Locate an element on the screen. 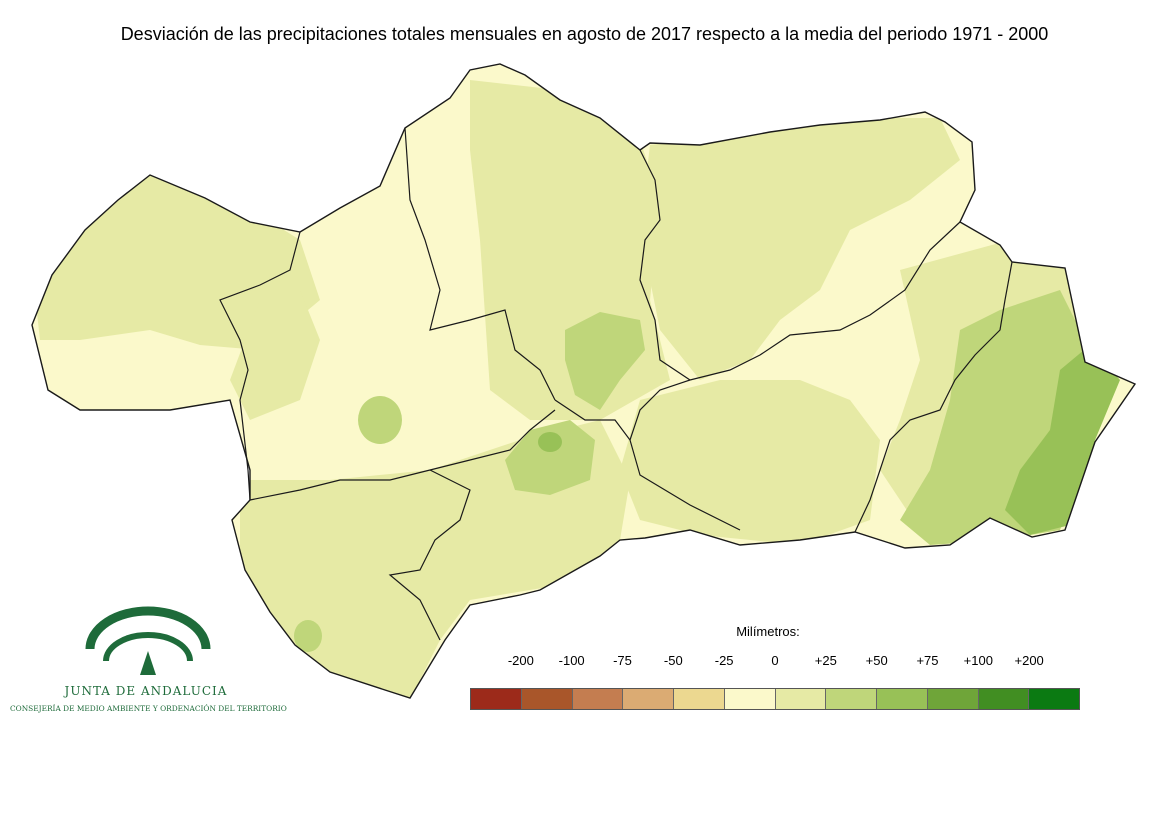 The width and height of the screenshot is (1169, 826). zone-granada-south is located at coordinates (750, 462).